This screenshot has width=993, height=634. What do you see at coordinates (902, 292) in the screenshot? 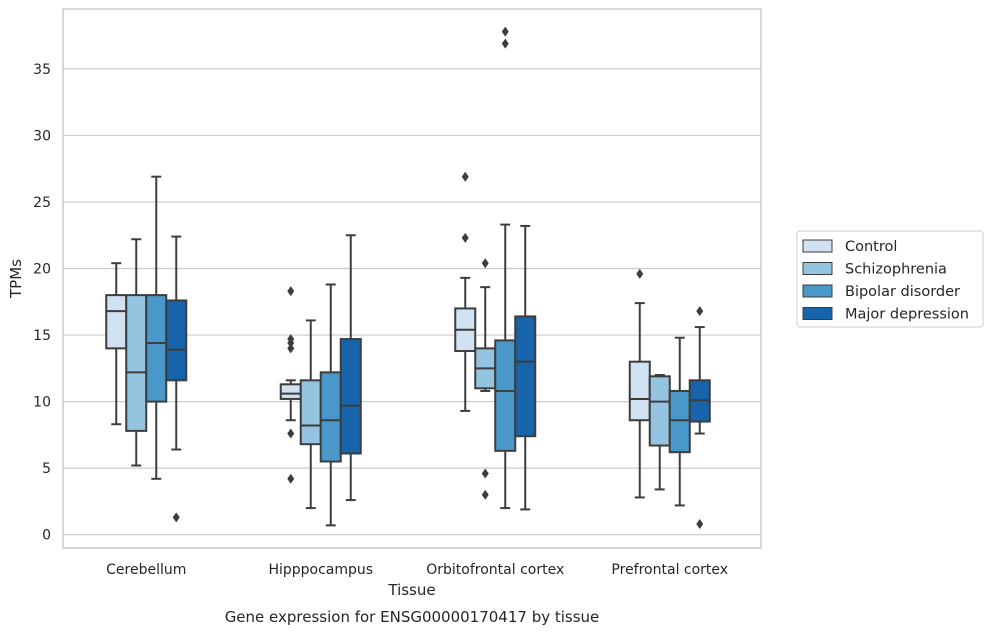
I see `legend-entry-label: Bipolar disorder` at bounding box center [902, 292].